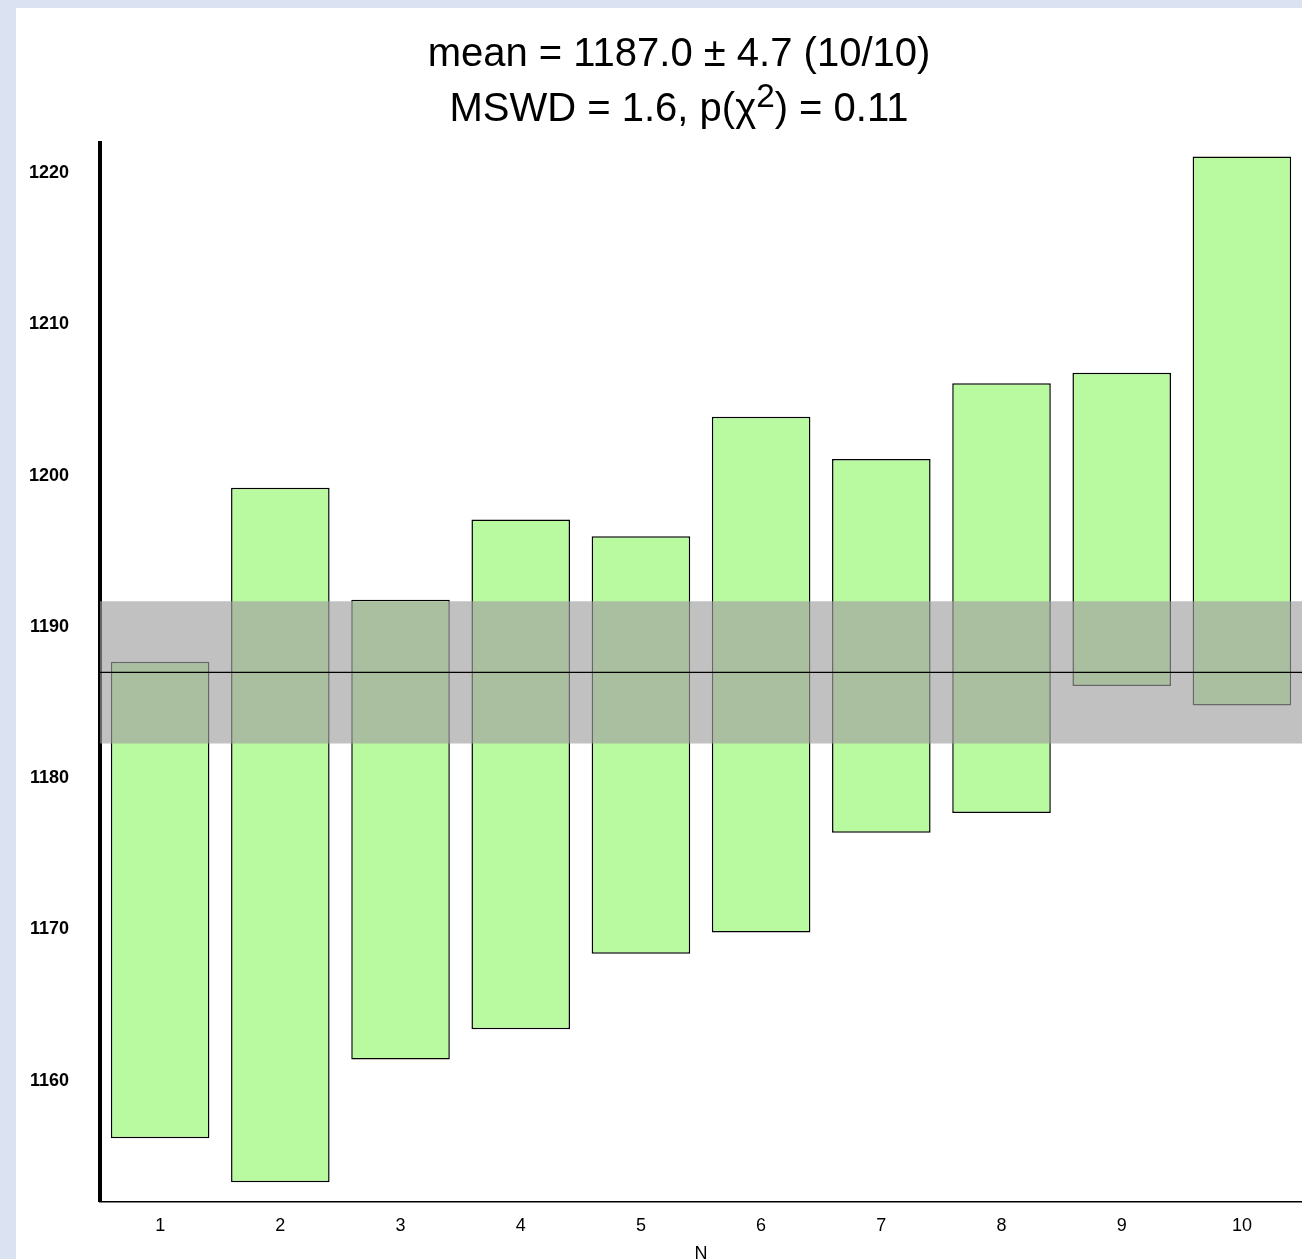 The width and height of the screenshot is (1302, 1259). I want to click on x-tick-label: 2, so click(280, 1224).